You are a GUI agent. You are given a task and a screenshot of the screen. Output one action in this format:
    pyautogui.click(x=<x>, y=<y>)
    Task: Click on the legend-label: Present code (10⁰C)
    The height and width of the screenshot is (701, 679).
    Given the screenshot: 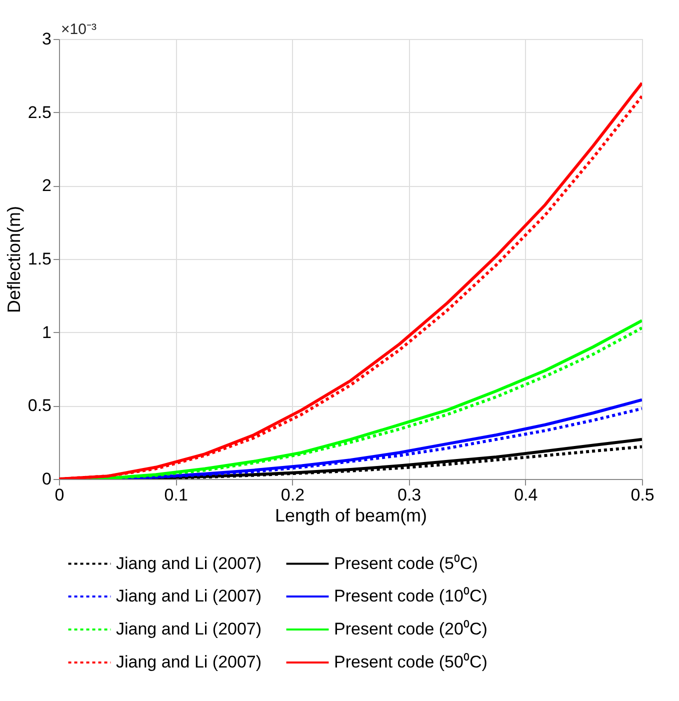 What is the action you would take?
    pyautogui.click(x=411, y=596)
    